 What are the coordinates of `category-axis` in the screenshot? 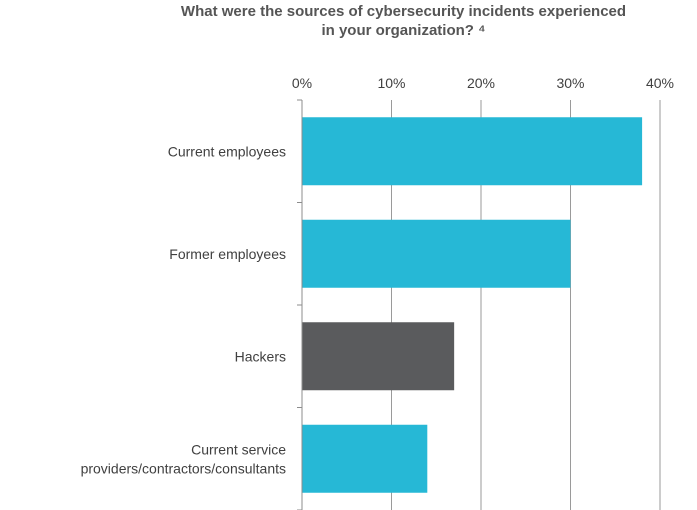 It's located at (300, 304).